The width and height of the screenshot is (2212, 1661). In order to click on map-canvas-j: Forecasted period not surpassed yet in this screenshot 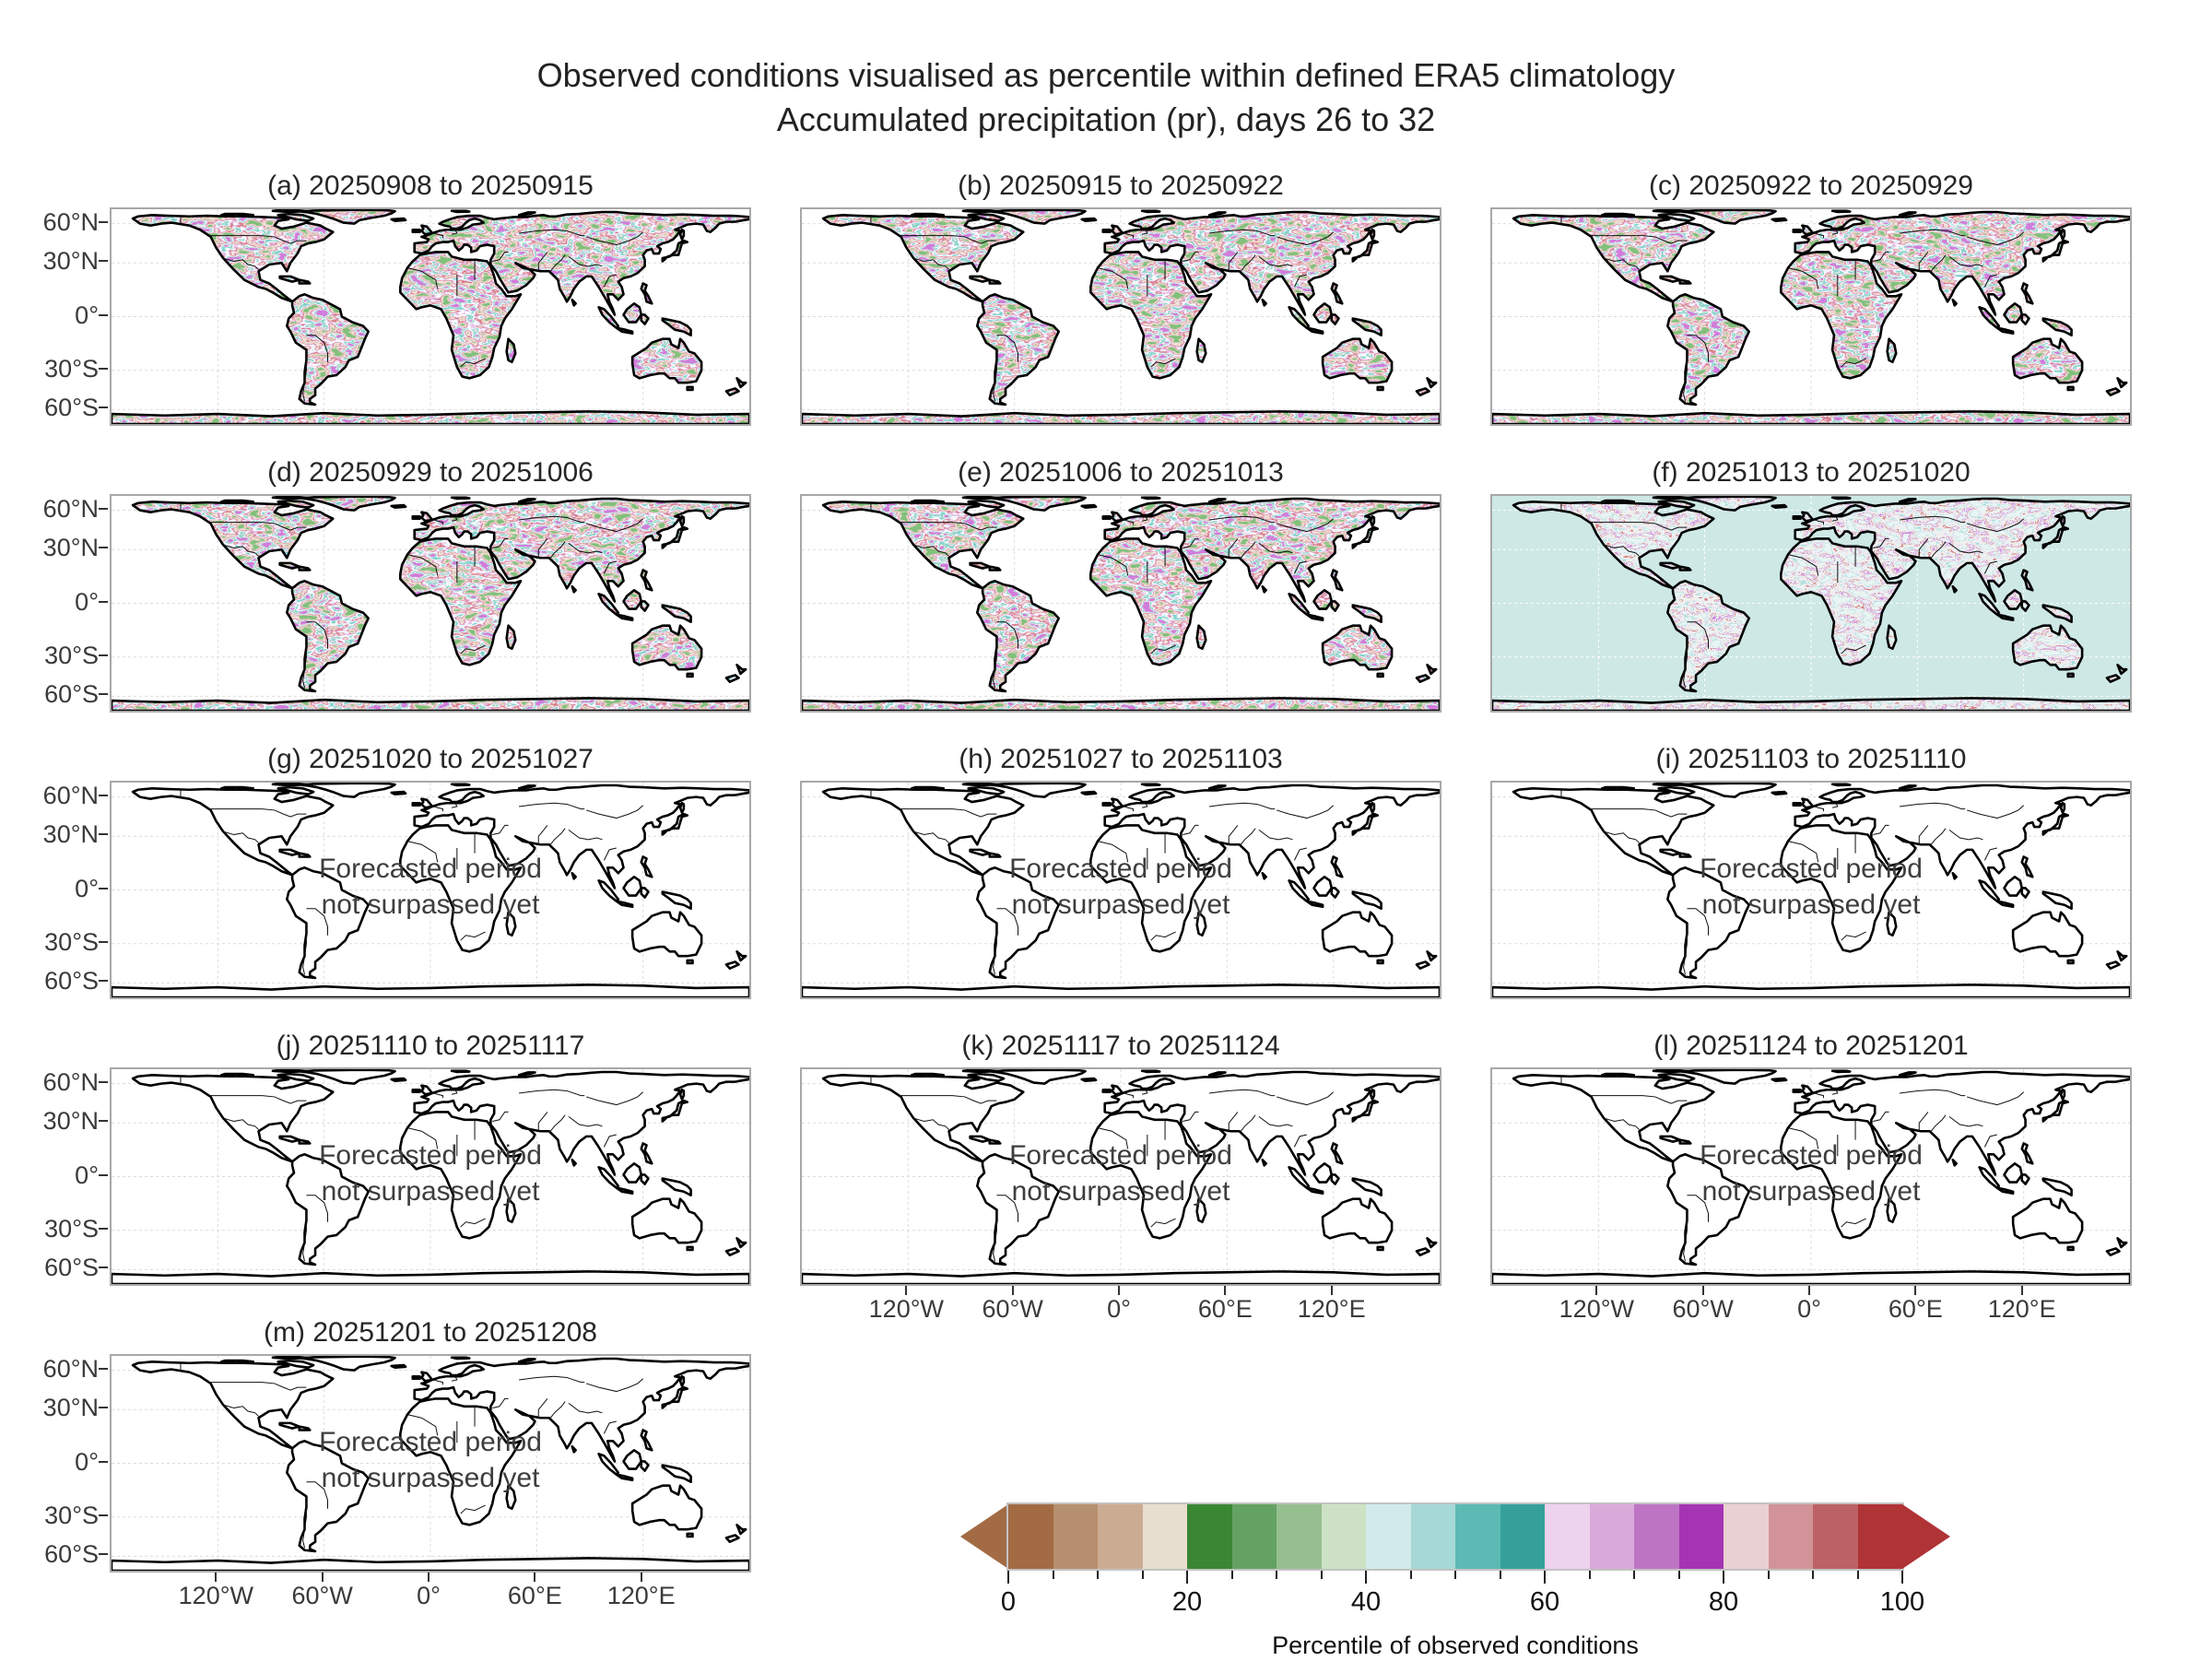, I will do `click(430, 1176)`.